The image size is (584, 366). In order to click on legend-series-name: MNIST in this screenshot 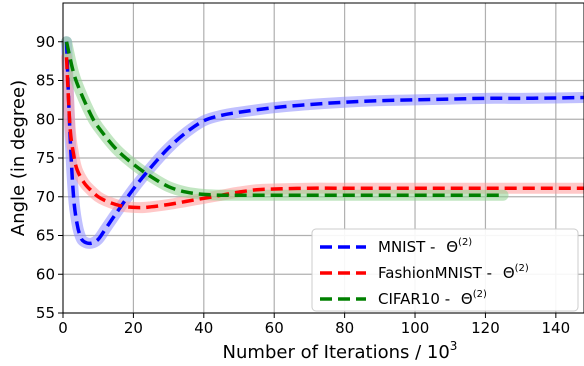, I will do `click(402, 247)`.